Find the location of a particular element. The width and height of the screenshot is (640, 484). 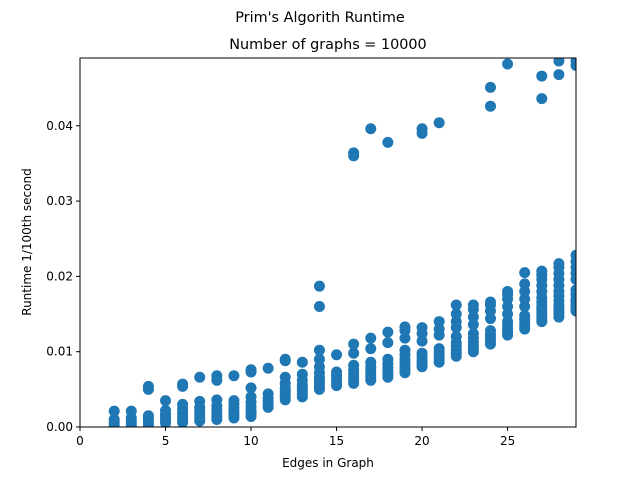

x-tick-label: 15 is located at coordinates (336, 441).